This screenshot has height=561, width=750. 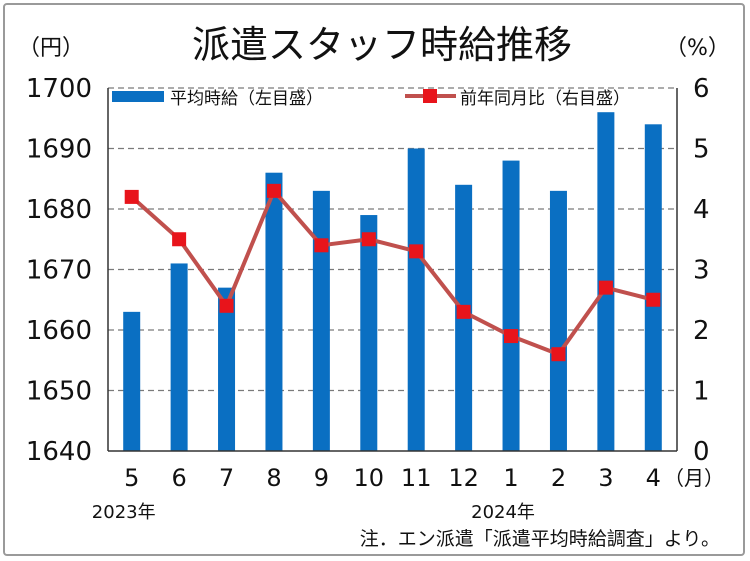 I want to click on right-tick-label: 6, so click(x=701, y=89).